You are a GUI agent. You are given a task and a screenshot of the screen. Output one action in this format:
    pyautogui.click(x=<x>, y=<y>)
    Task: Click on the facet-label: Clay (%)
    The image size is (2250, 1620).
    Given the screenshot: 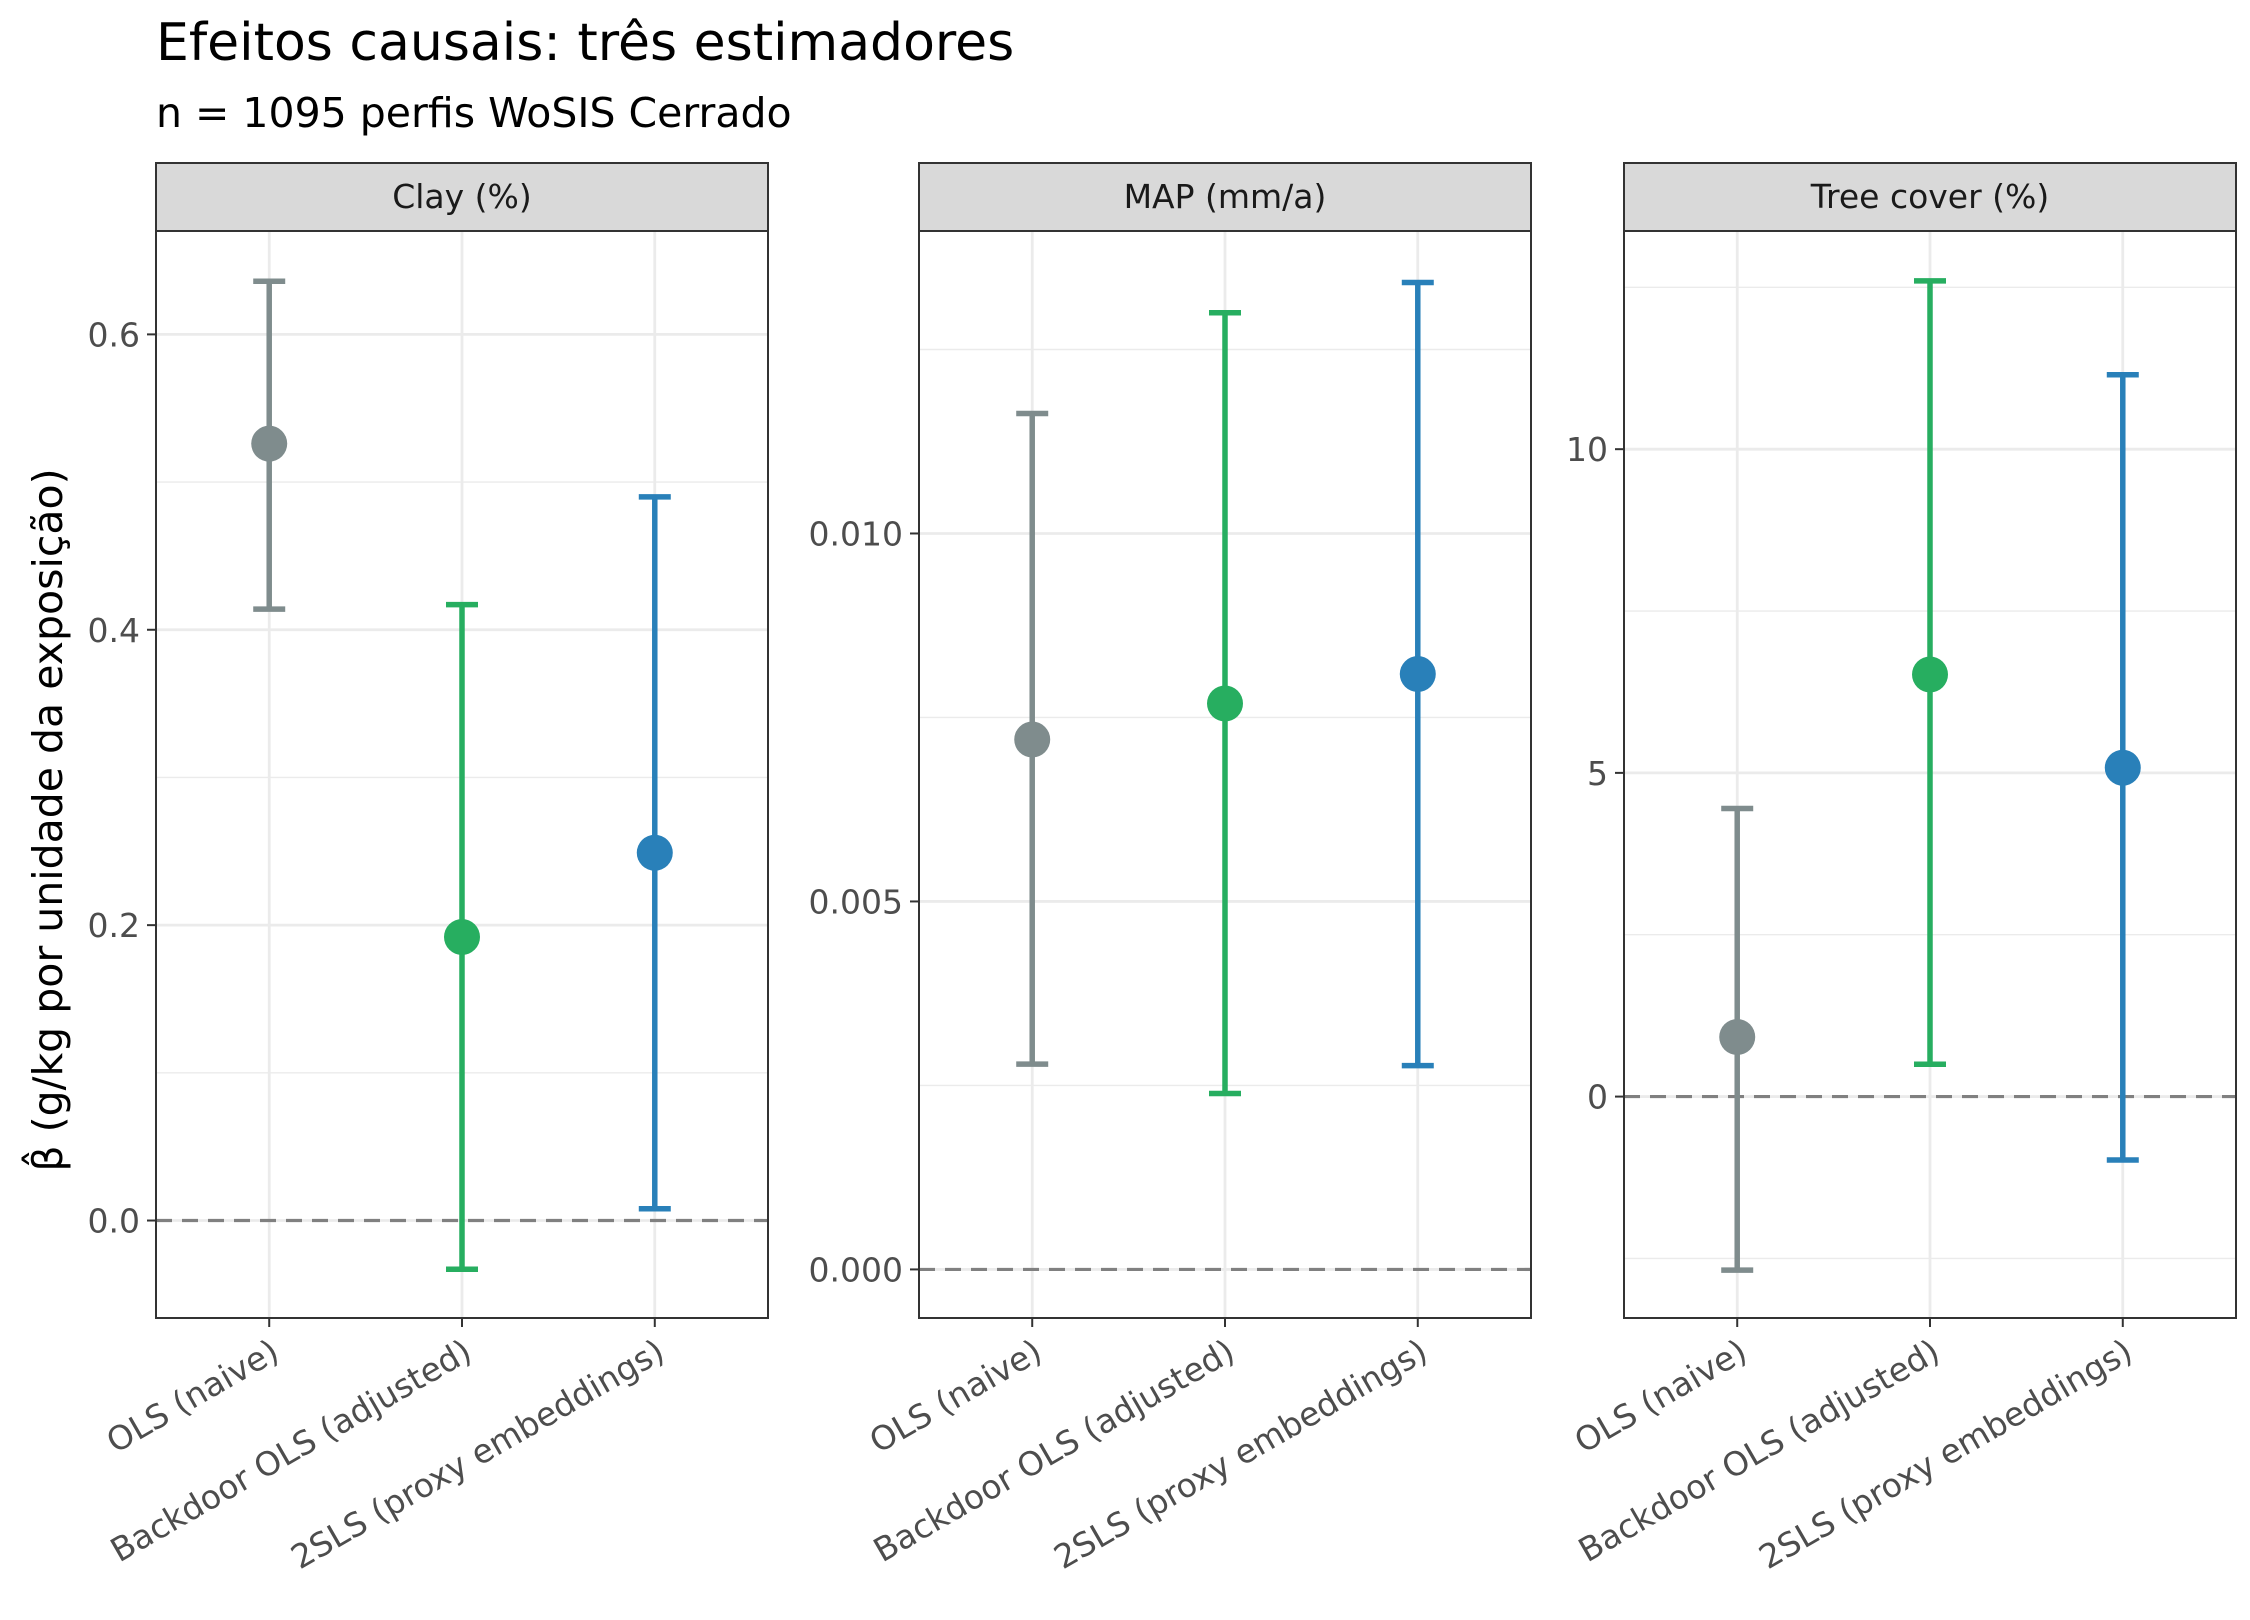 What is the action you would take?
    pyautogui.click(x=462, y=196)
    